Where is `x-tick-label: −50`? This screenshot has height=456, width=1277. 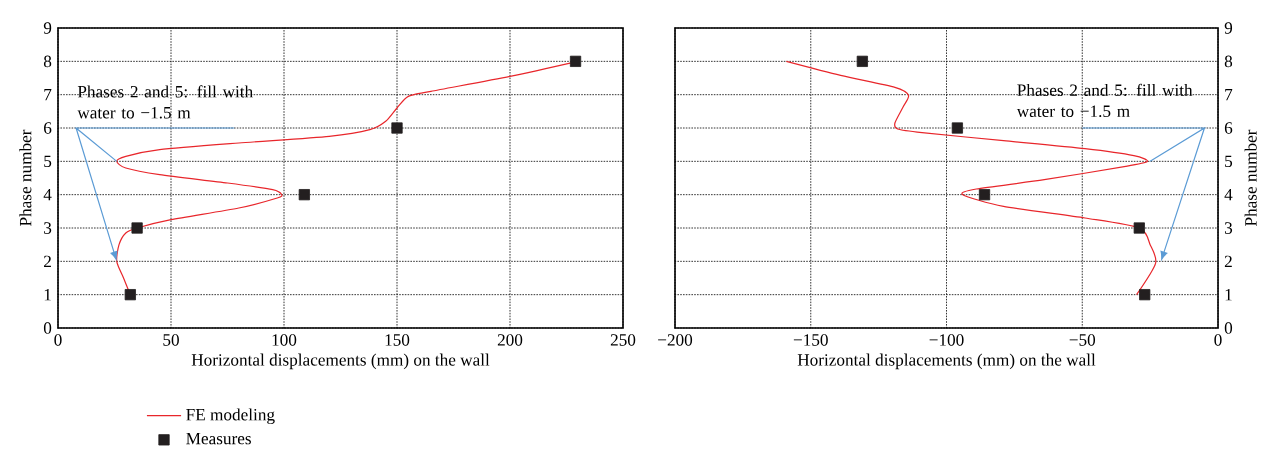
x-tick-label: −50 is located at coordinates (1082, 340).